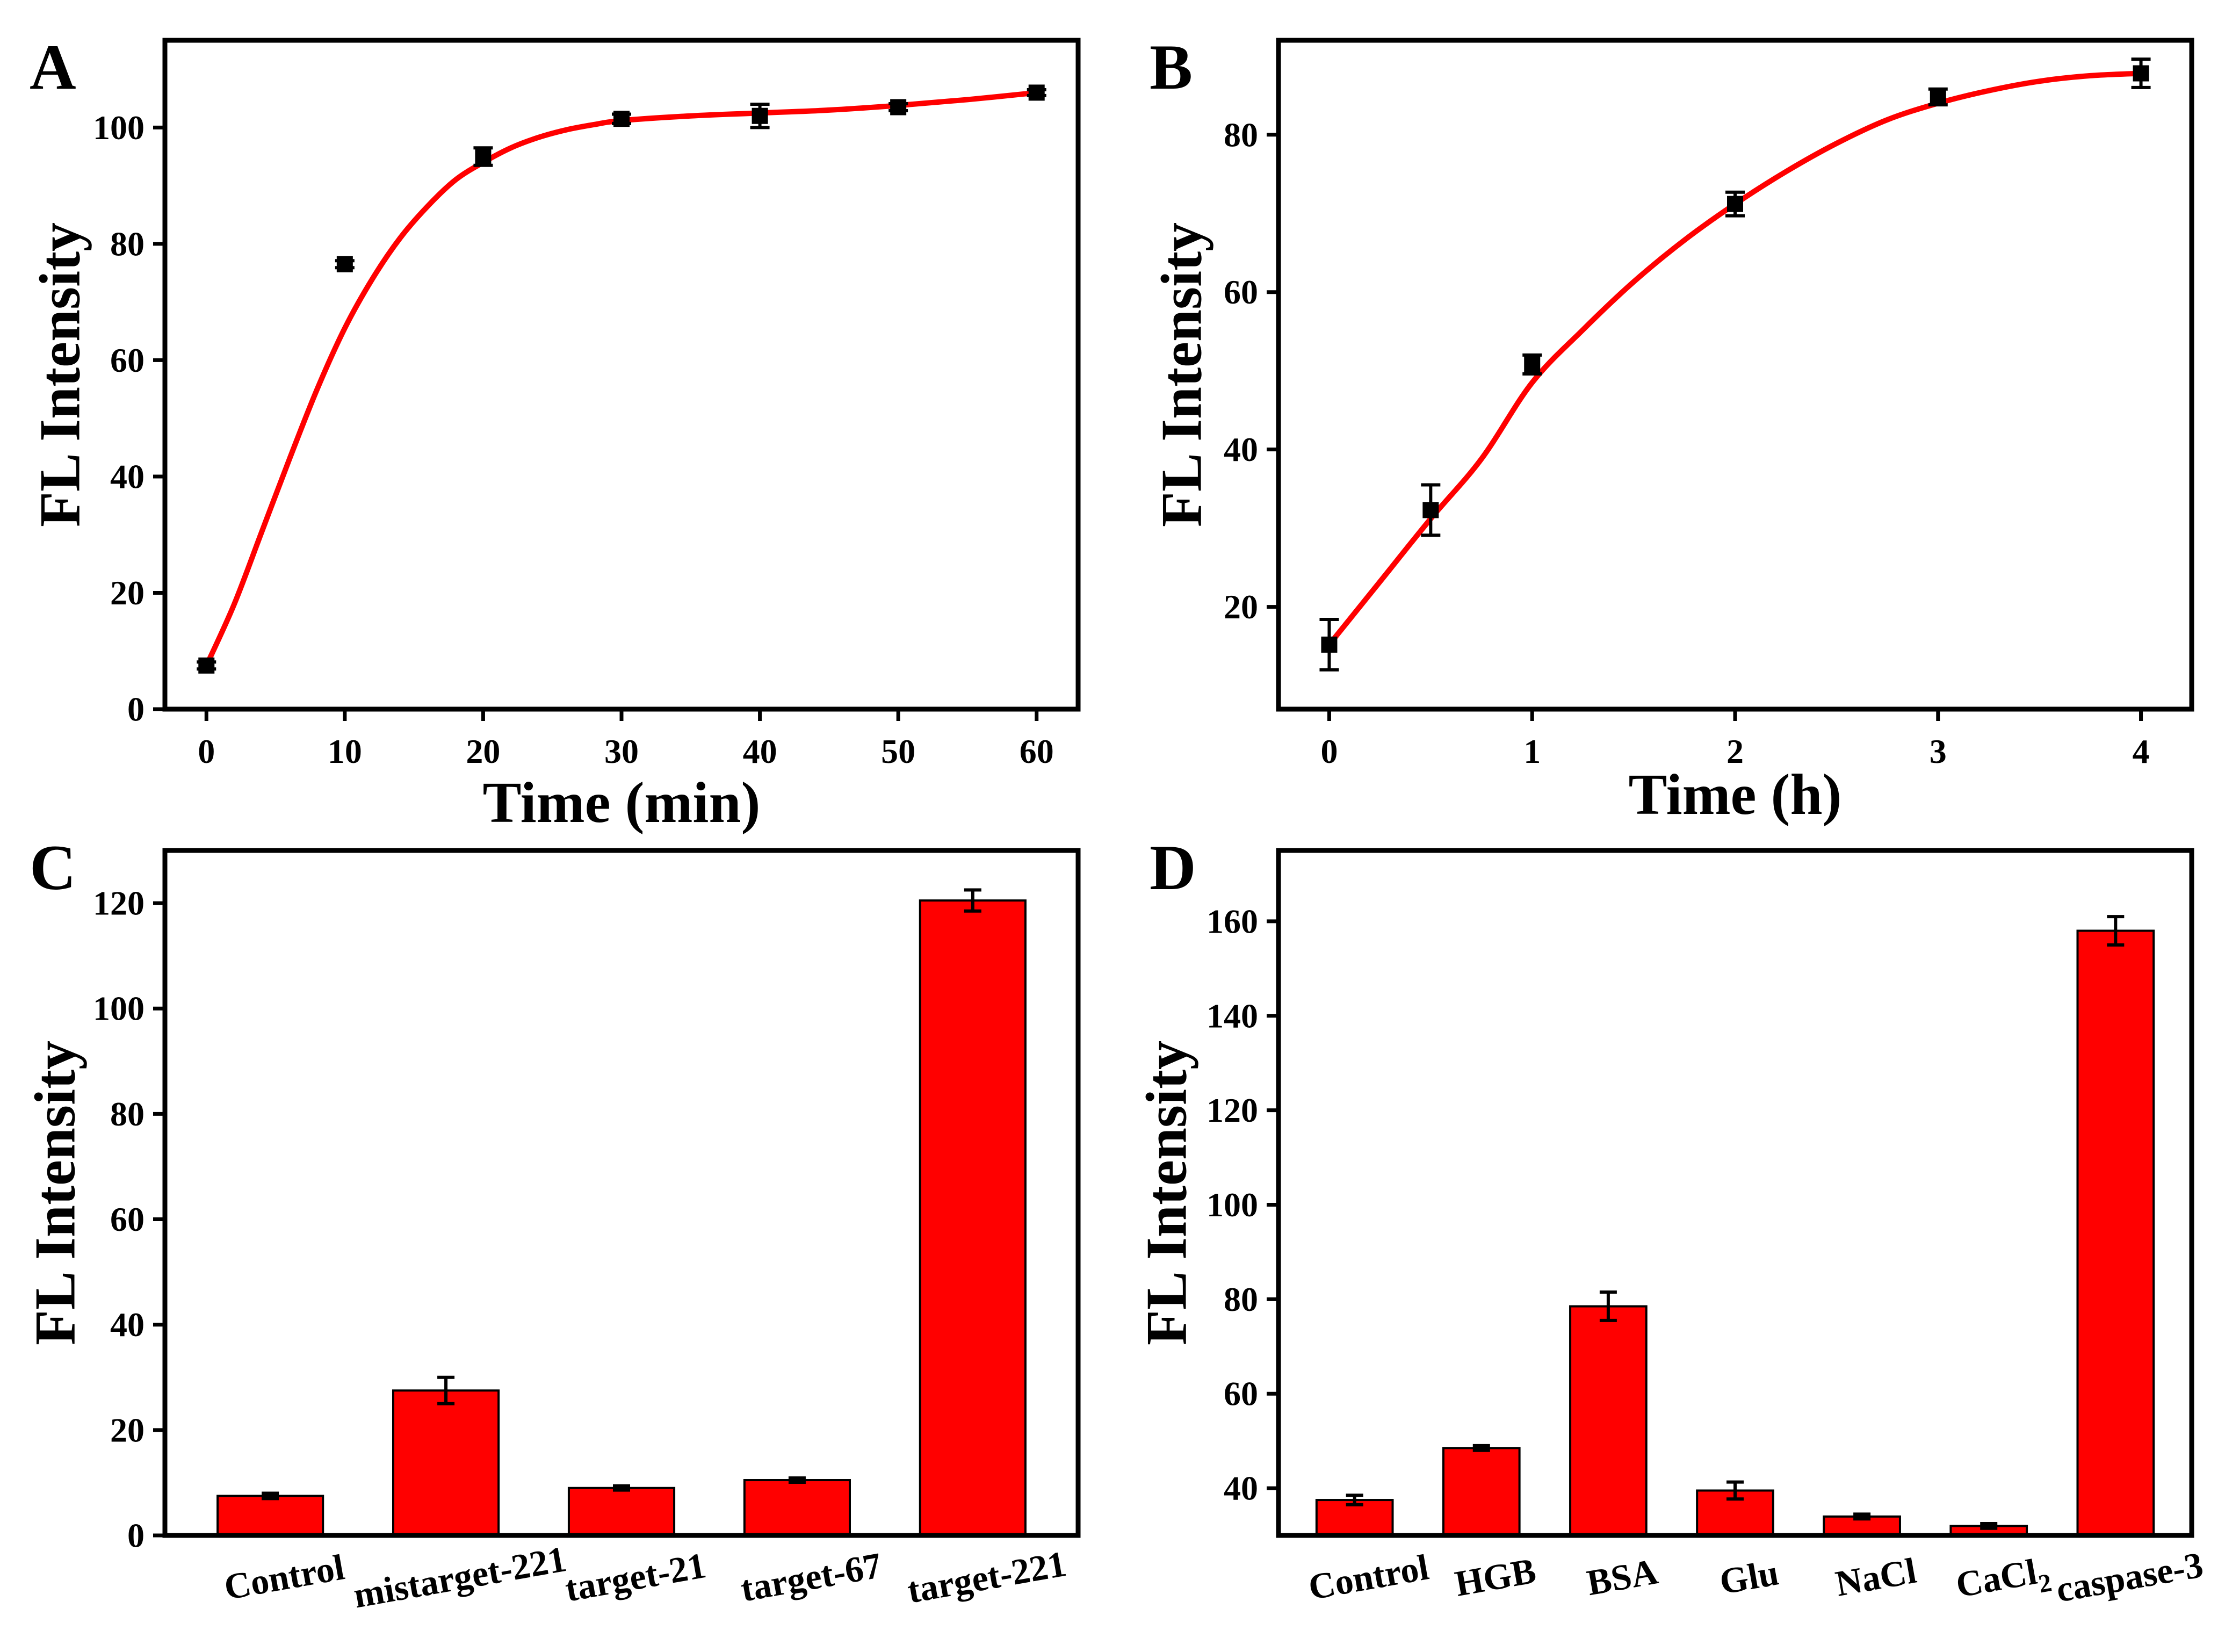 The image size is (2225, 1652). Describe the element at coordinates (1532, 751) in the screenshot. I see `x-tick-label: 1` at that location.